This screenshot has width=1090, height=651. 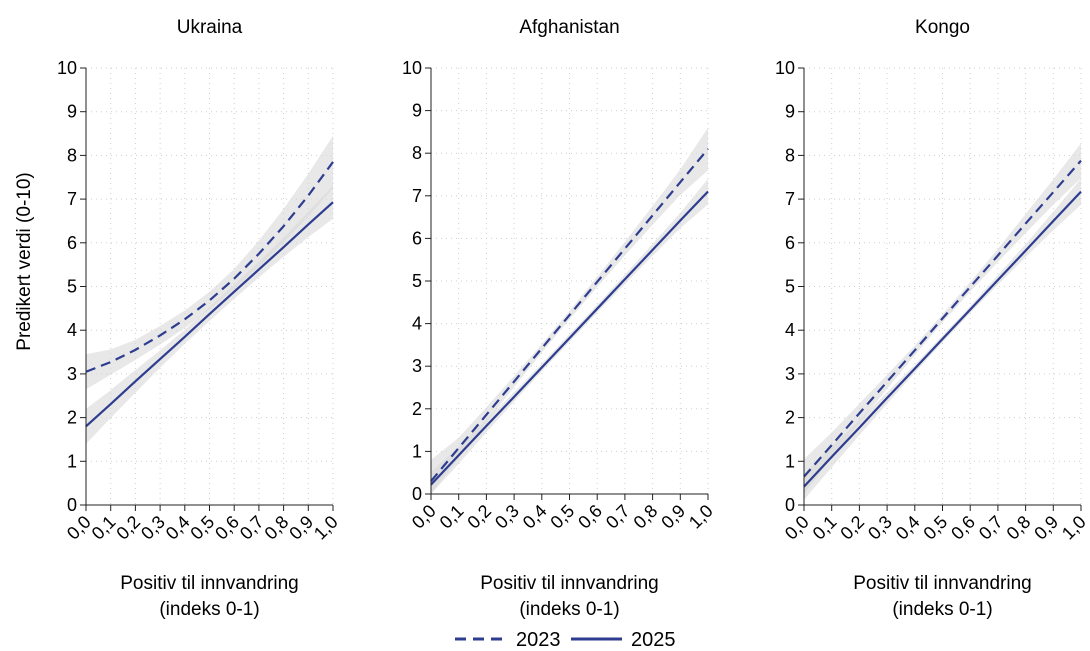 What do you see at coordinates (565, 640) in the screenshot?
I see `legend: 2023 2025` at bounding box center [565, 640].